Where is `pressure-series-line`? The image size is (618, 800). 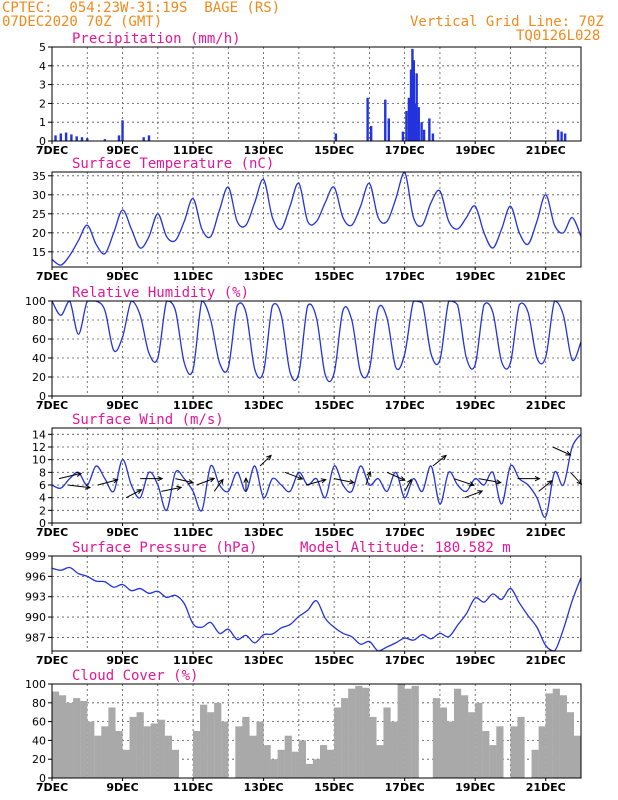 pressure-series-line is located at coordinates (316, 609).